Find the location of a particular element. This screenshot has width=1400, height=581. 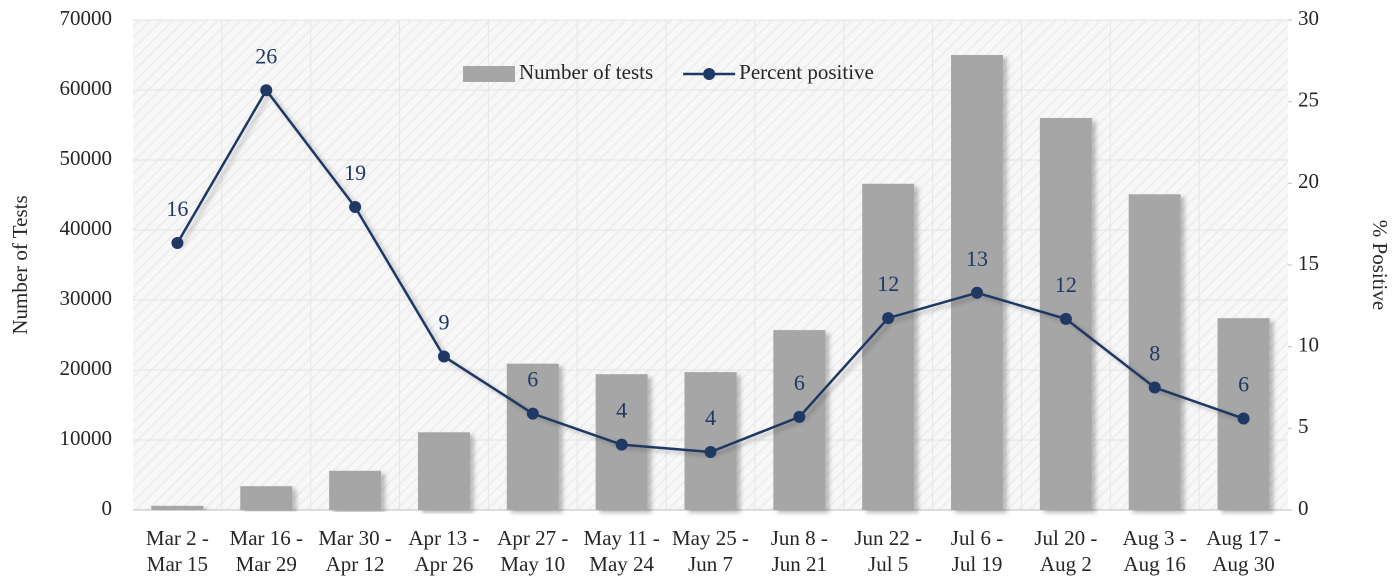

x-tick-label: Aug 2 is located at coordinates (1066, 564).